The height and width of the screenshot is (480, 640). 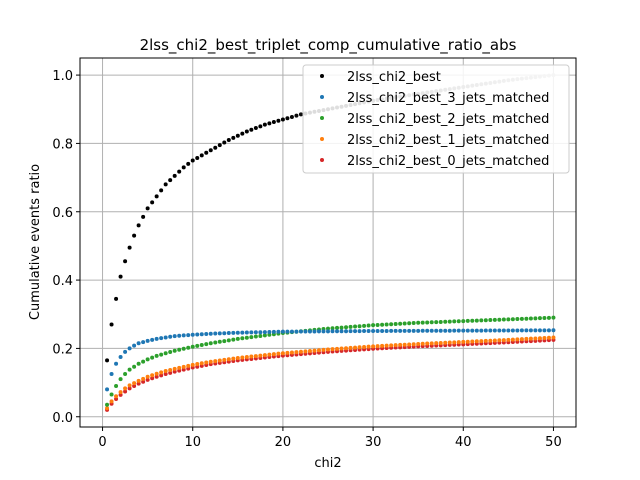 I want to click on y-tick-label: 0.8, so click(x=62, y=144).